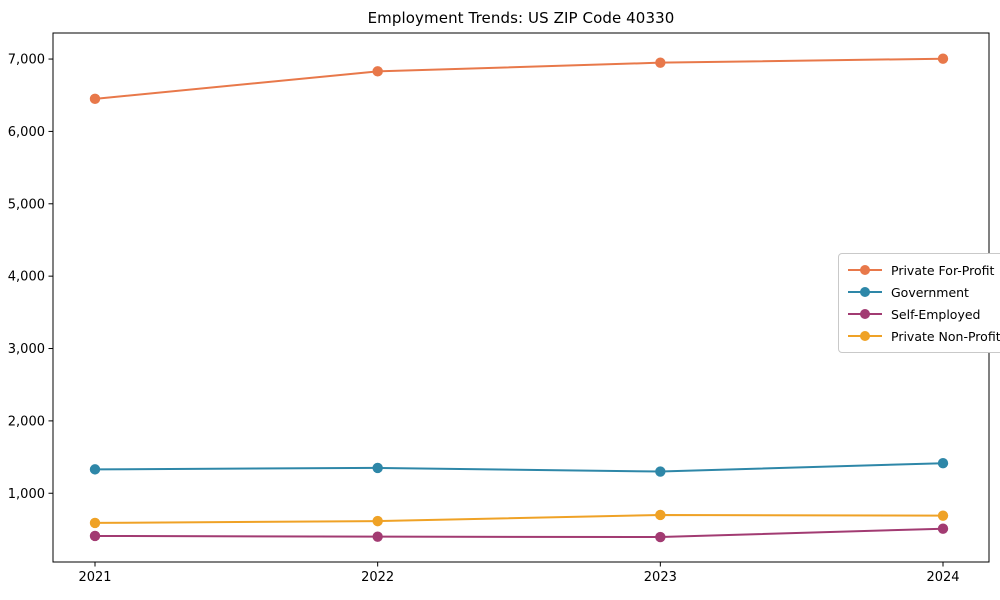  Describe the element at coordinates (943, 270) in the screenshot. I see `legend-label: Private For-Profit` at that location.